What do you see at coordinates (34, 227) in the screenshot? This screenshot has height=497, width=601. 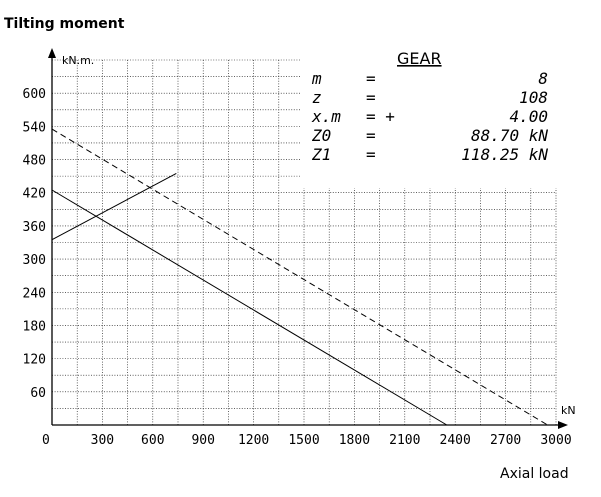 I see `y-tick-label: 360` at bounding box center [34, 227].